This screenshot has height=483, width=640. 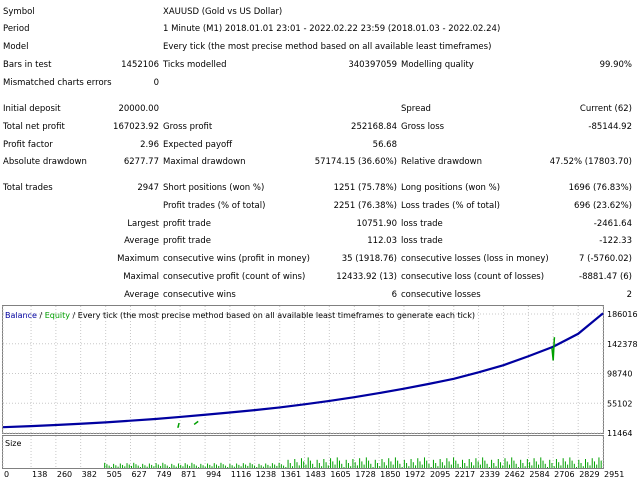 What do you see at coordinates (57, 83) in the screenshot?
I see `mismatch-label: Mismatched charts errors` at bounding box center [57, 83].